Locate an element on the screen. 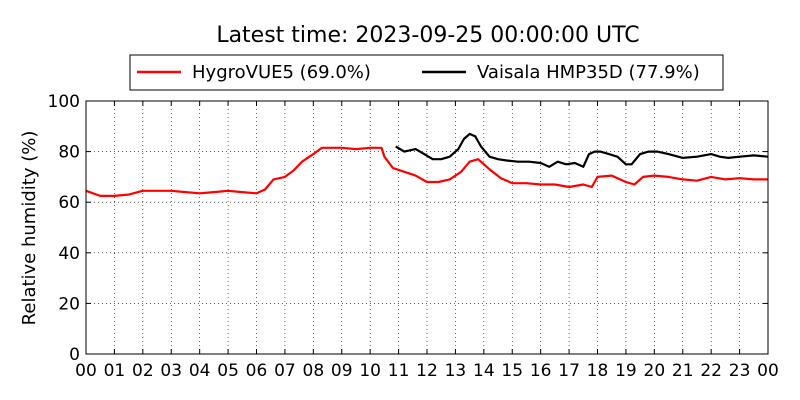 This screenshot has width=800, height=400. legend-label-vaisala: Vaisala HMP35D (77.9%) is located at coordinates (588, 72).